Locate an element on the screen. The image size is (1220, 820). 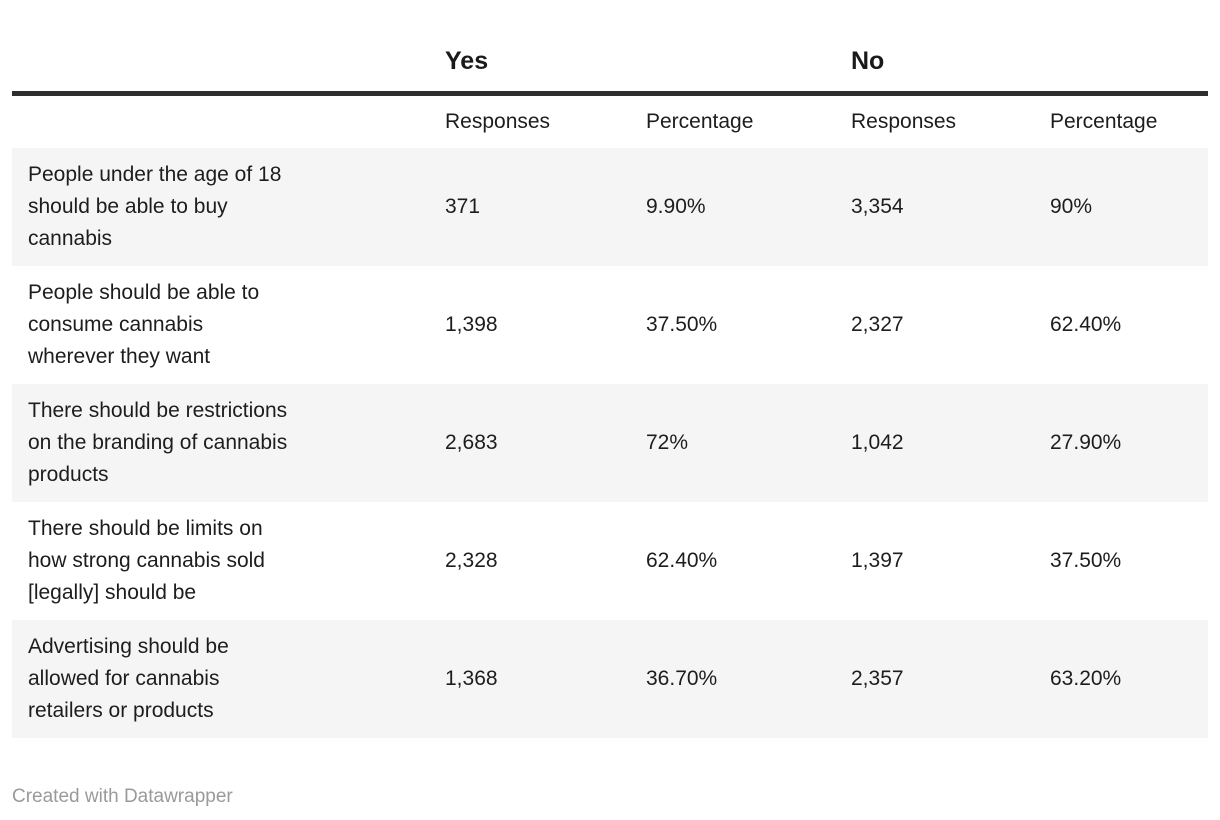
no-percentage-cell: 90% is located at coordinates (1071, 206).